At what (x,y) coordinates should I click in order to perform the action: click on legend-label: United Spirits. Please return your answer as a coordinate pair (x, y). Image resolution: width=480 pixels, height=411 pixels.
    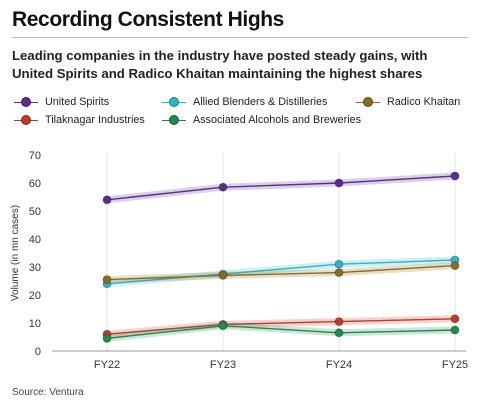
    Looking at the image, I should click on (77, 102).